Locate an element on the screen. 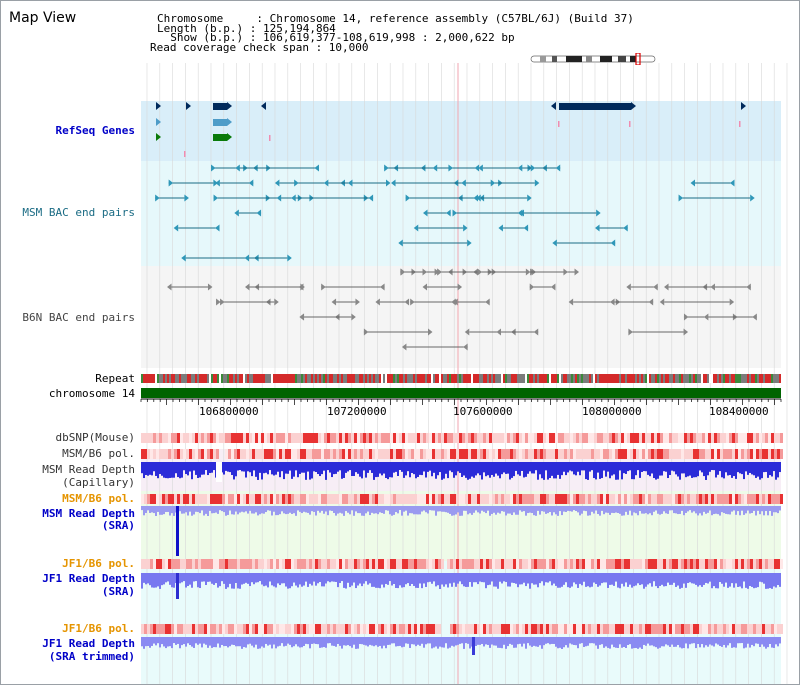  refseq-track-bg is located at coordinates (461, 131).